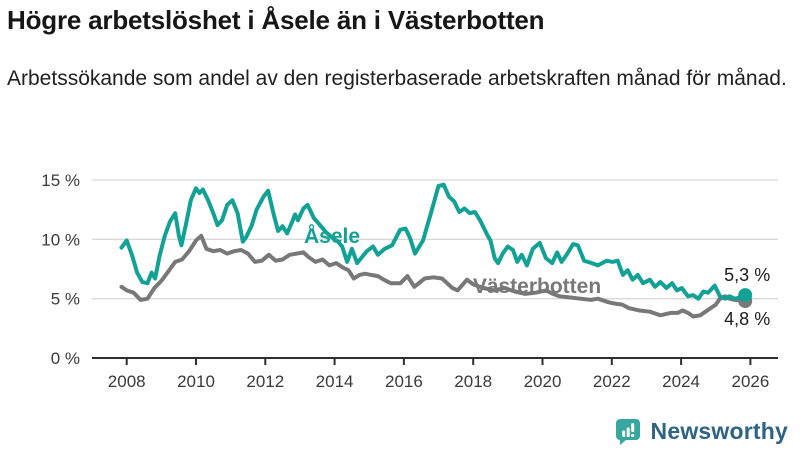  Describe the element at coordinates (65, 358) in the screenshot. I see `y-tick-label: 0 %` at that location.